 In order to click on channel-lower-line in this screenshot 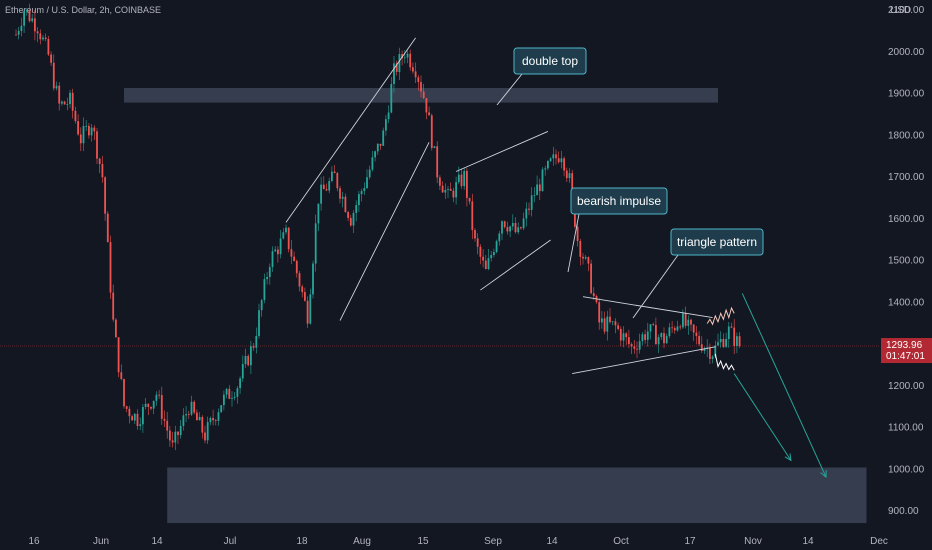, I will do `click(384, 231)`.